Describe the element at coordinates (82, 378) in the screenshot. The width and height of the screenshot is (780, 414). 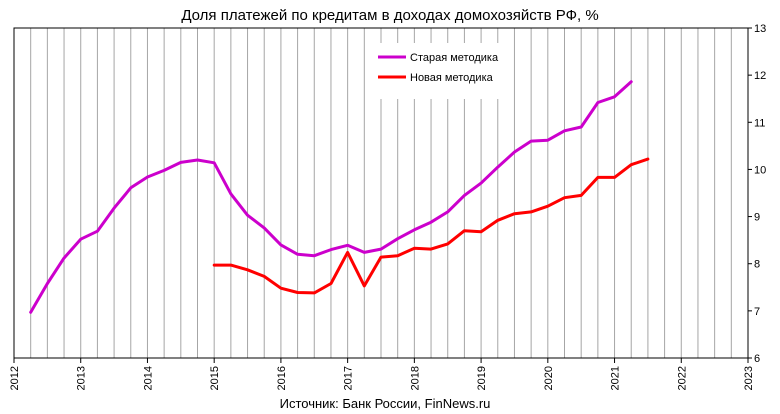
I see `x-tick-label: 2013` at that location.